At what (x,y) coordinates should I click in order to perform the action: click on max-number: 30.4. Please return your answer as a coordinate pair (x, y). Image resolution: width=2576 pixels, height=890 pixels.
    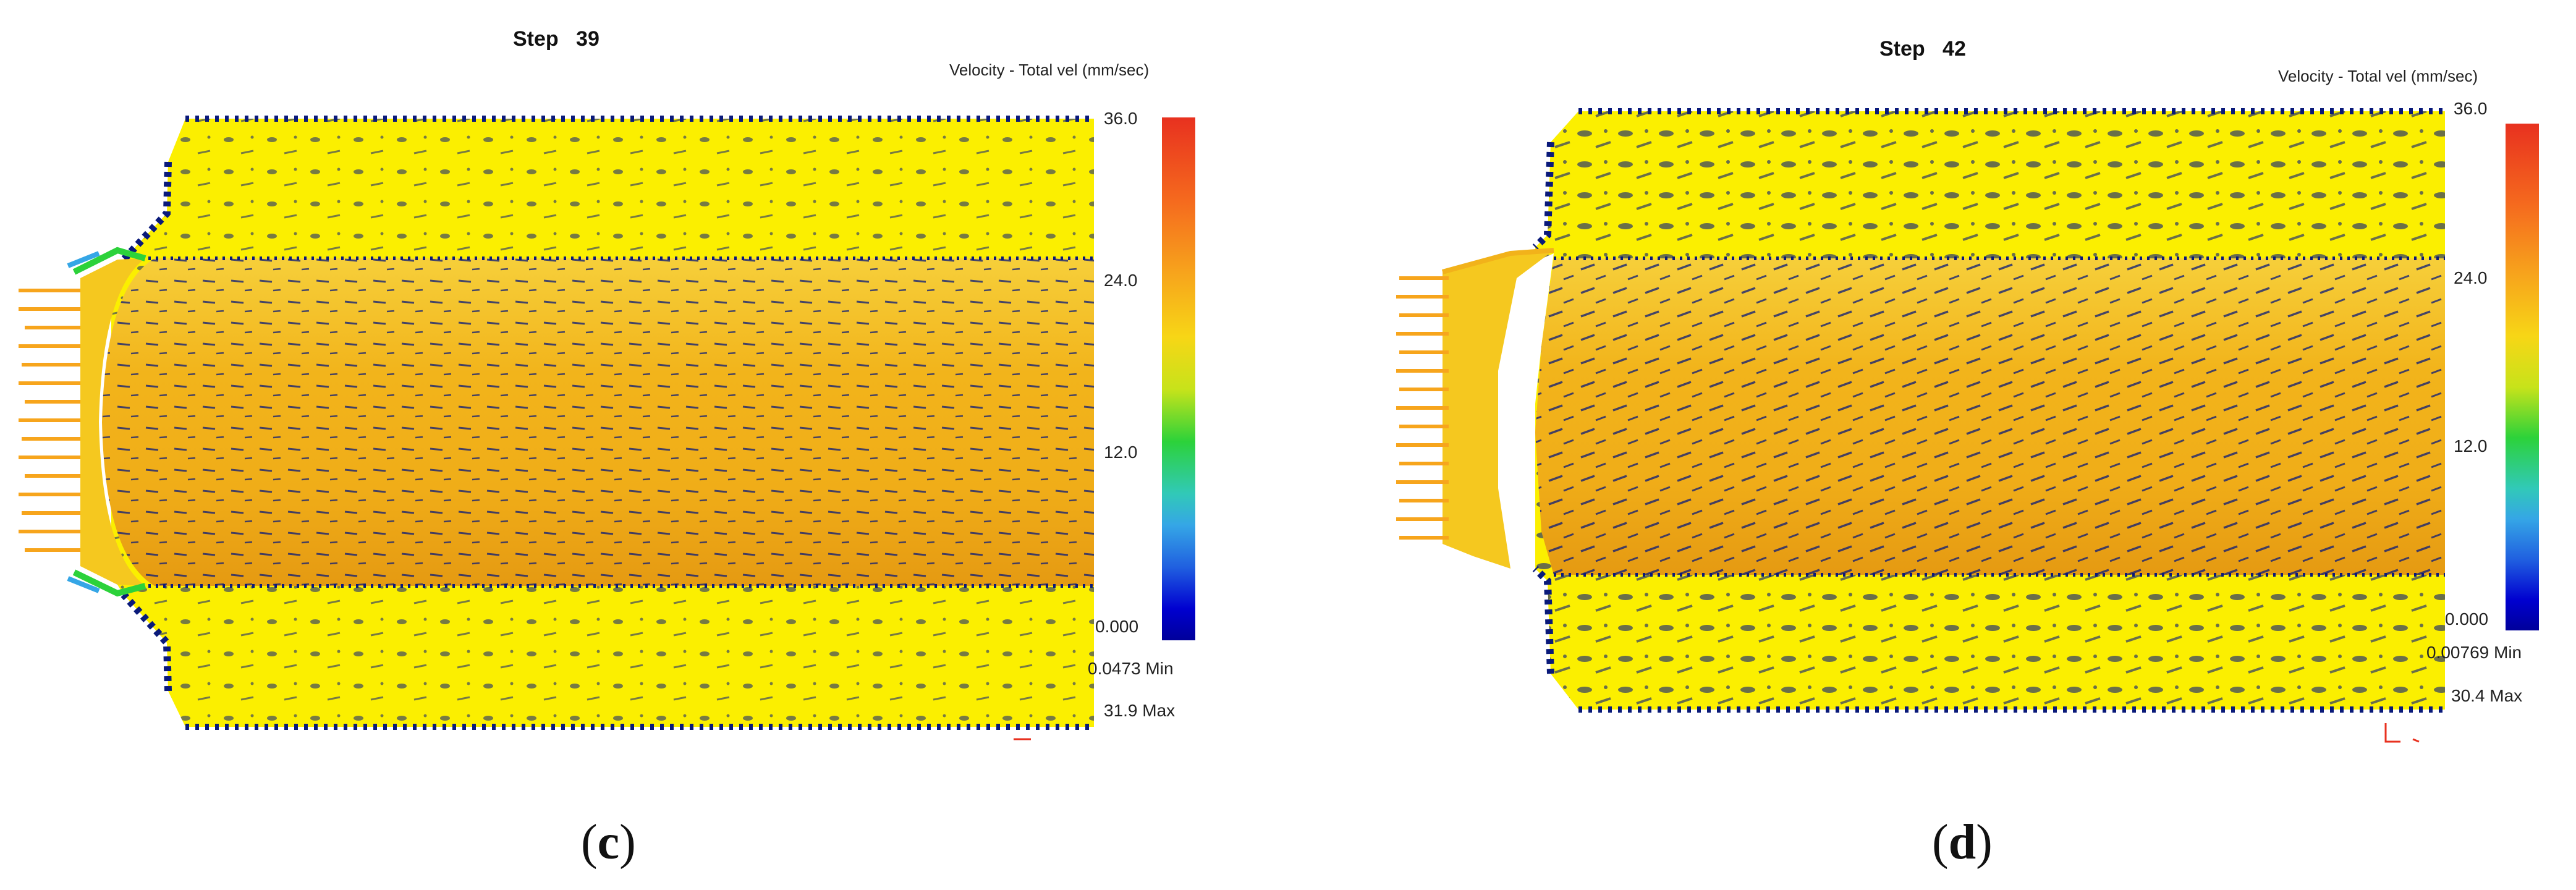
    Looking at the image, I should click on (2468, 695).